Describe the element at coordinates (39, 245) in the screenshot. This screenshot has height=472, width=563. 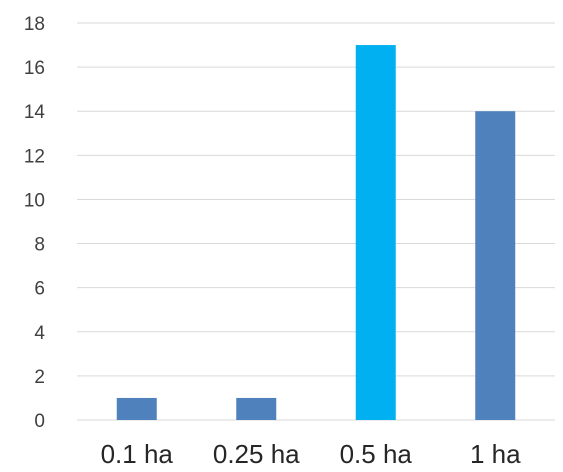
I see `y-tick-label: 8` at that location.